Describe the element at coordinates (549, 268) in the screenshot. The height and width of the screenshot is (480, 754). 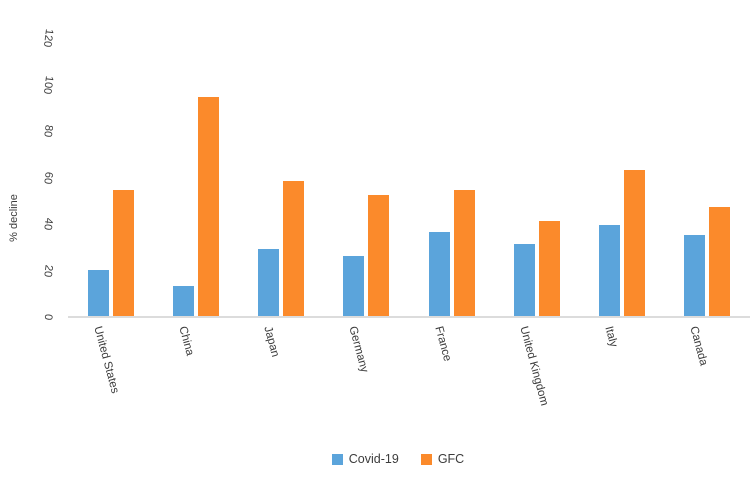
I see `bar-gfc-united-kingdom` at that location.